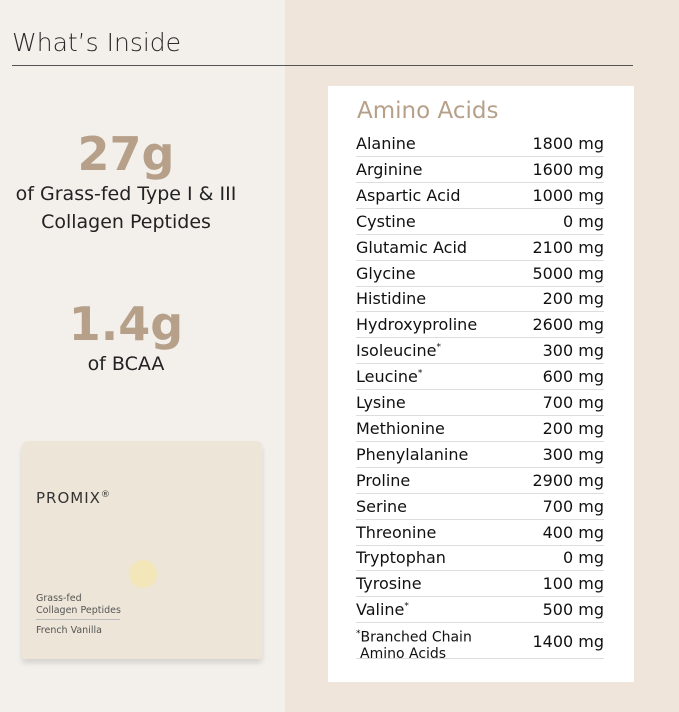 The image size is (679, 712). What do you see at coordinates (391, 298) in the screenshot?
I see `amino-name: Histidine` at bounding box center [391, 298].